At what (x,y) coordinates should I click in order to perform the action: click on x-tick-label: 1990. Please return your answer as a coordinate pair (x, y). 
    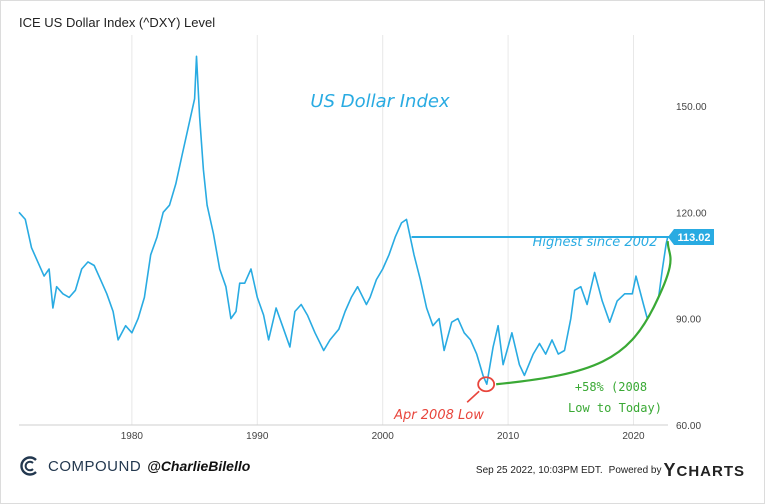
    Looking at the image, I should click on (257, 436).